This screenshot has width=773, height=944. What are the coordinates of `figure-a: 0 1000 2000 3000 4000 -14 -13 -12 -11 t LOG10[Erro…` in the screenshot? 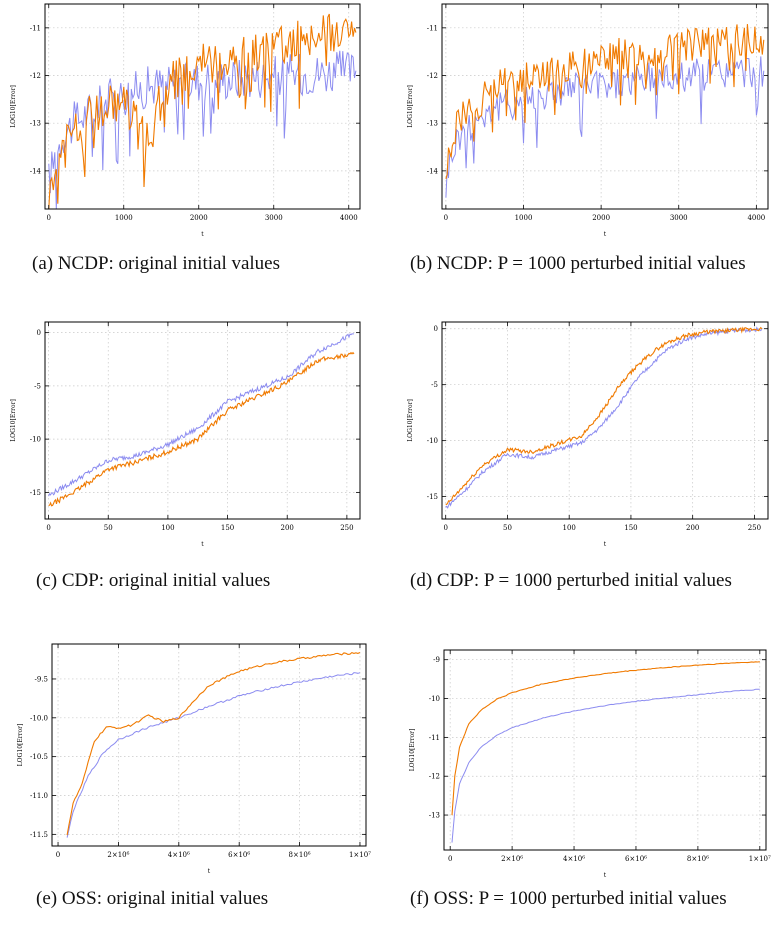 It's located at (180, 150).